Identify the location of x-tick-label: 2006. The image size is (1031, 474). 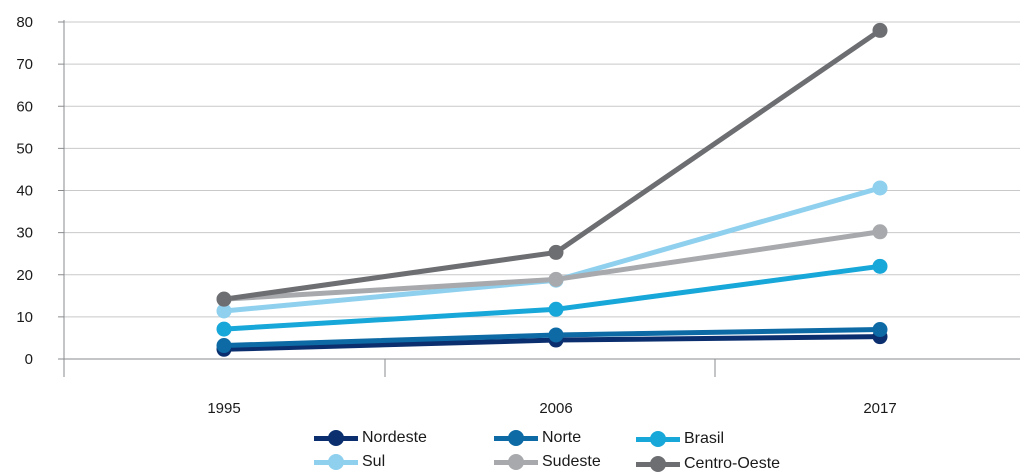
(555, 408).